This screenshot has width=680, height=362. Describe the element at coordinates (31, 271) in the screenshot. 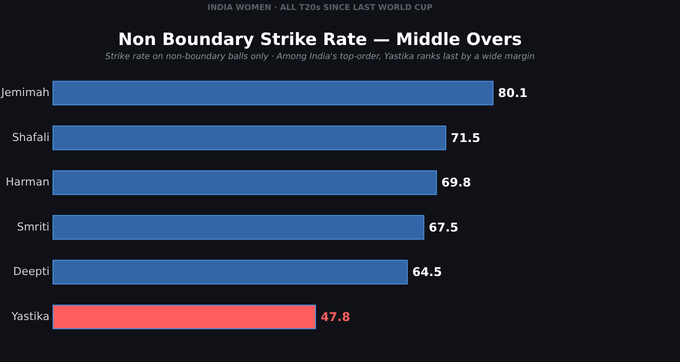

I see `y-tick-label: Deepti` at that location.